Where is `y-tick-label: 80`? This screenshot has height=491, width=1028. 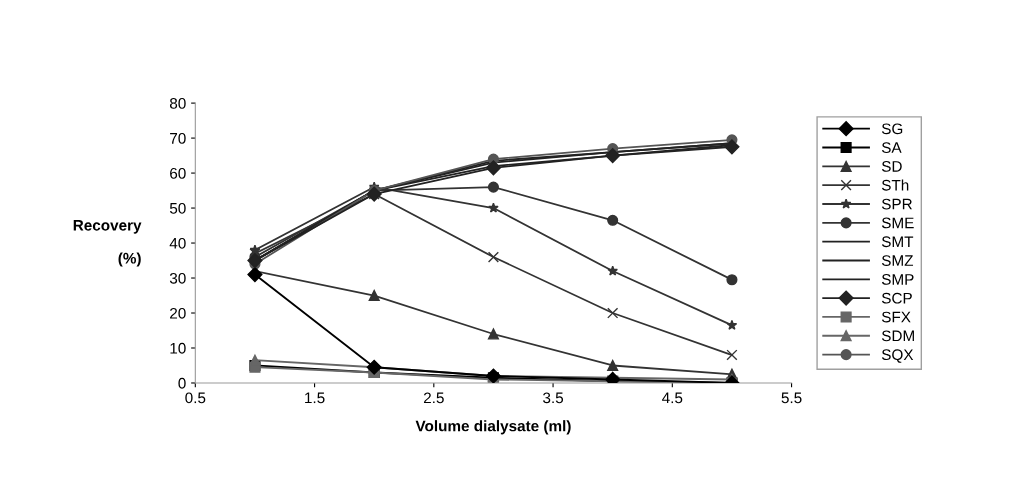 y-tick-label: 80 is located at coordinates (177, 103).